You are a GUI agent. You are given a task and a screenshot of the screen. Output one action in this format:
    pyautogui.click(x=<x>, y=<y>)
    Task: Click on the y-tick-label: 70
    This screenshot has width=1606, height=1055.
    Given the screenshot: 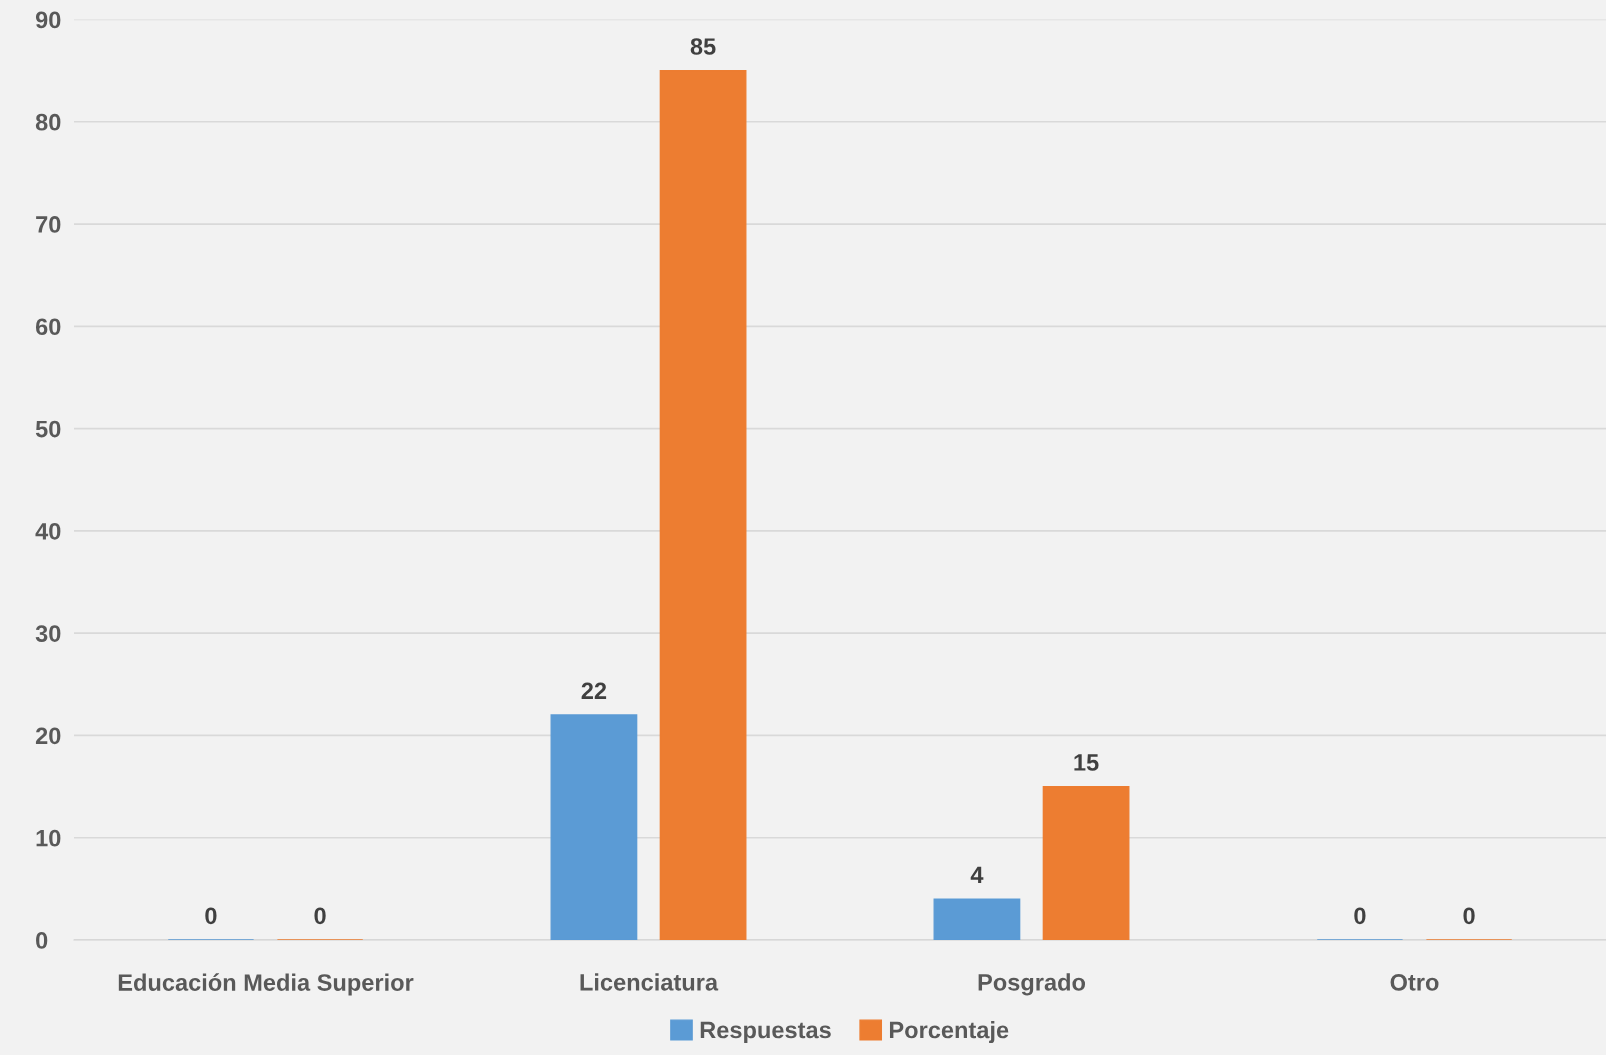 What is the action you would take?
    pyautogui.click(x=48, y=224)
    